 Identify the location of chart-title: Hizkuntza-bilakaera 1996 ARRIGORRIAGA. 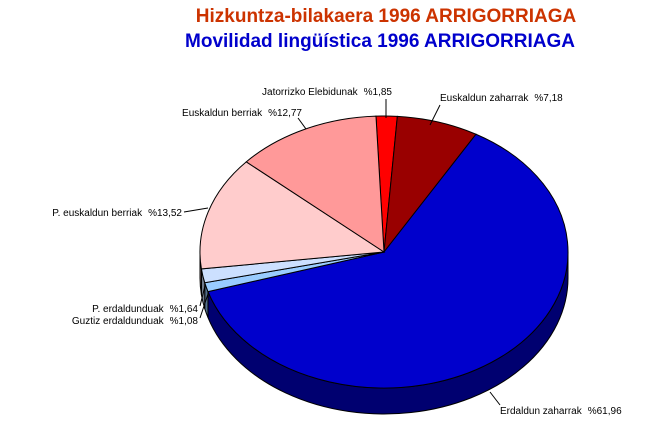
(386, 16).